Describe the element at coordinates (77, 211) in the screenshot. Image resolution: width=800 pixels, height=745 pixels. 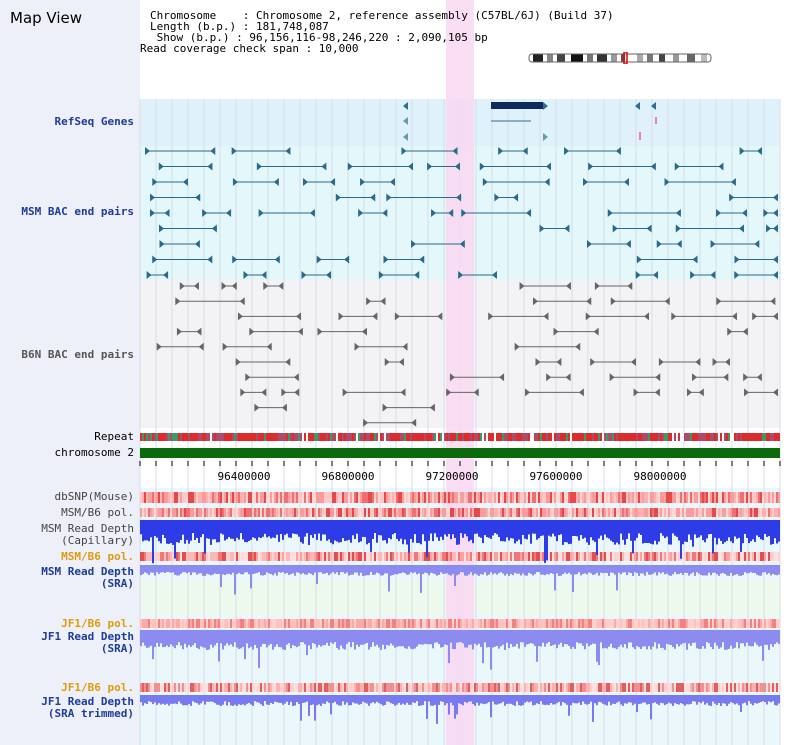
I see `track-label-msm-bac: MSM BAC end pairs` at that location.